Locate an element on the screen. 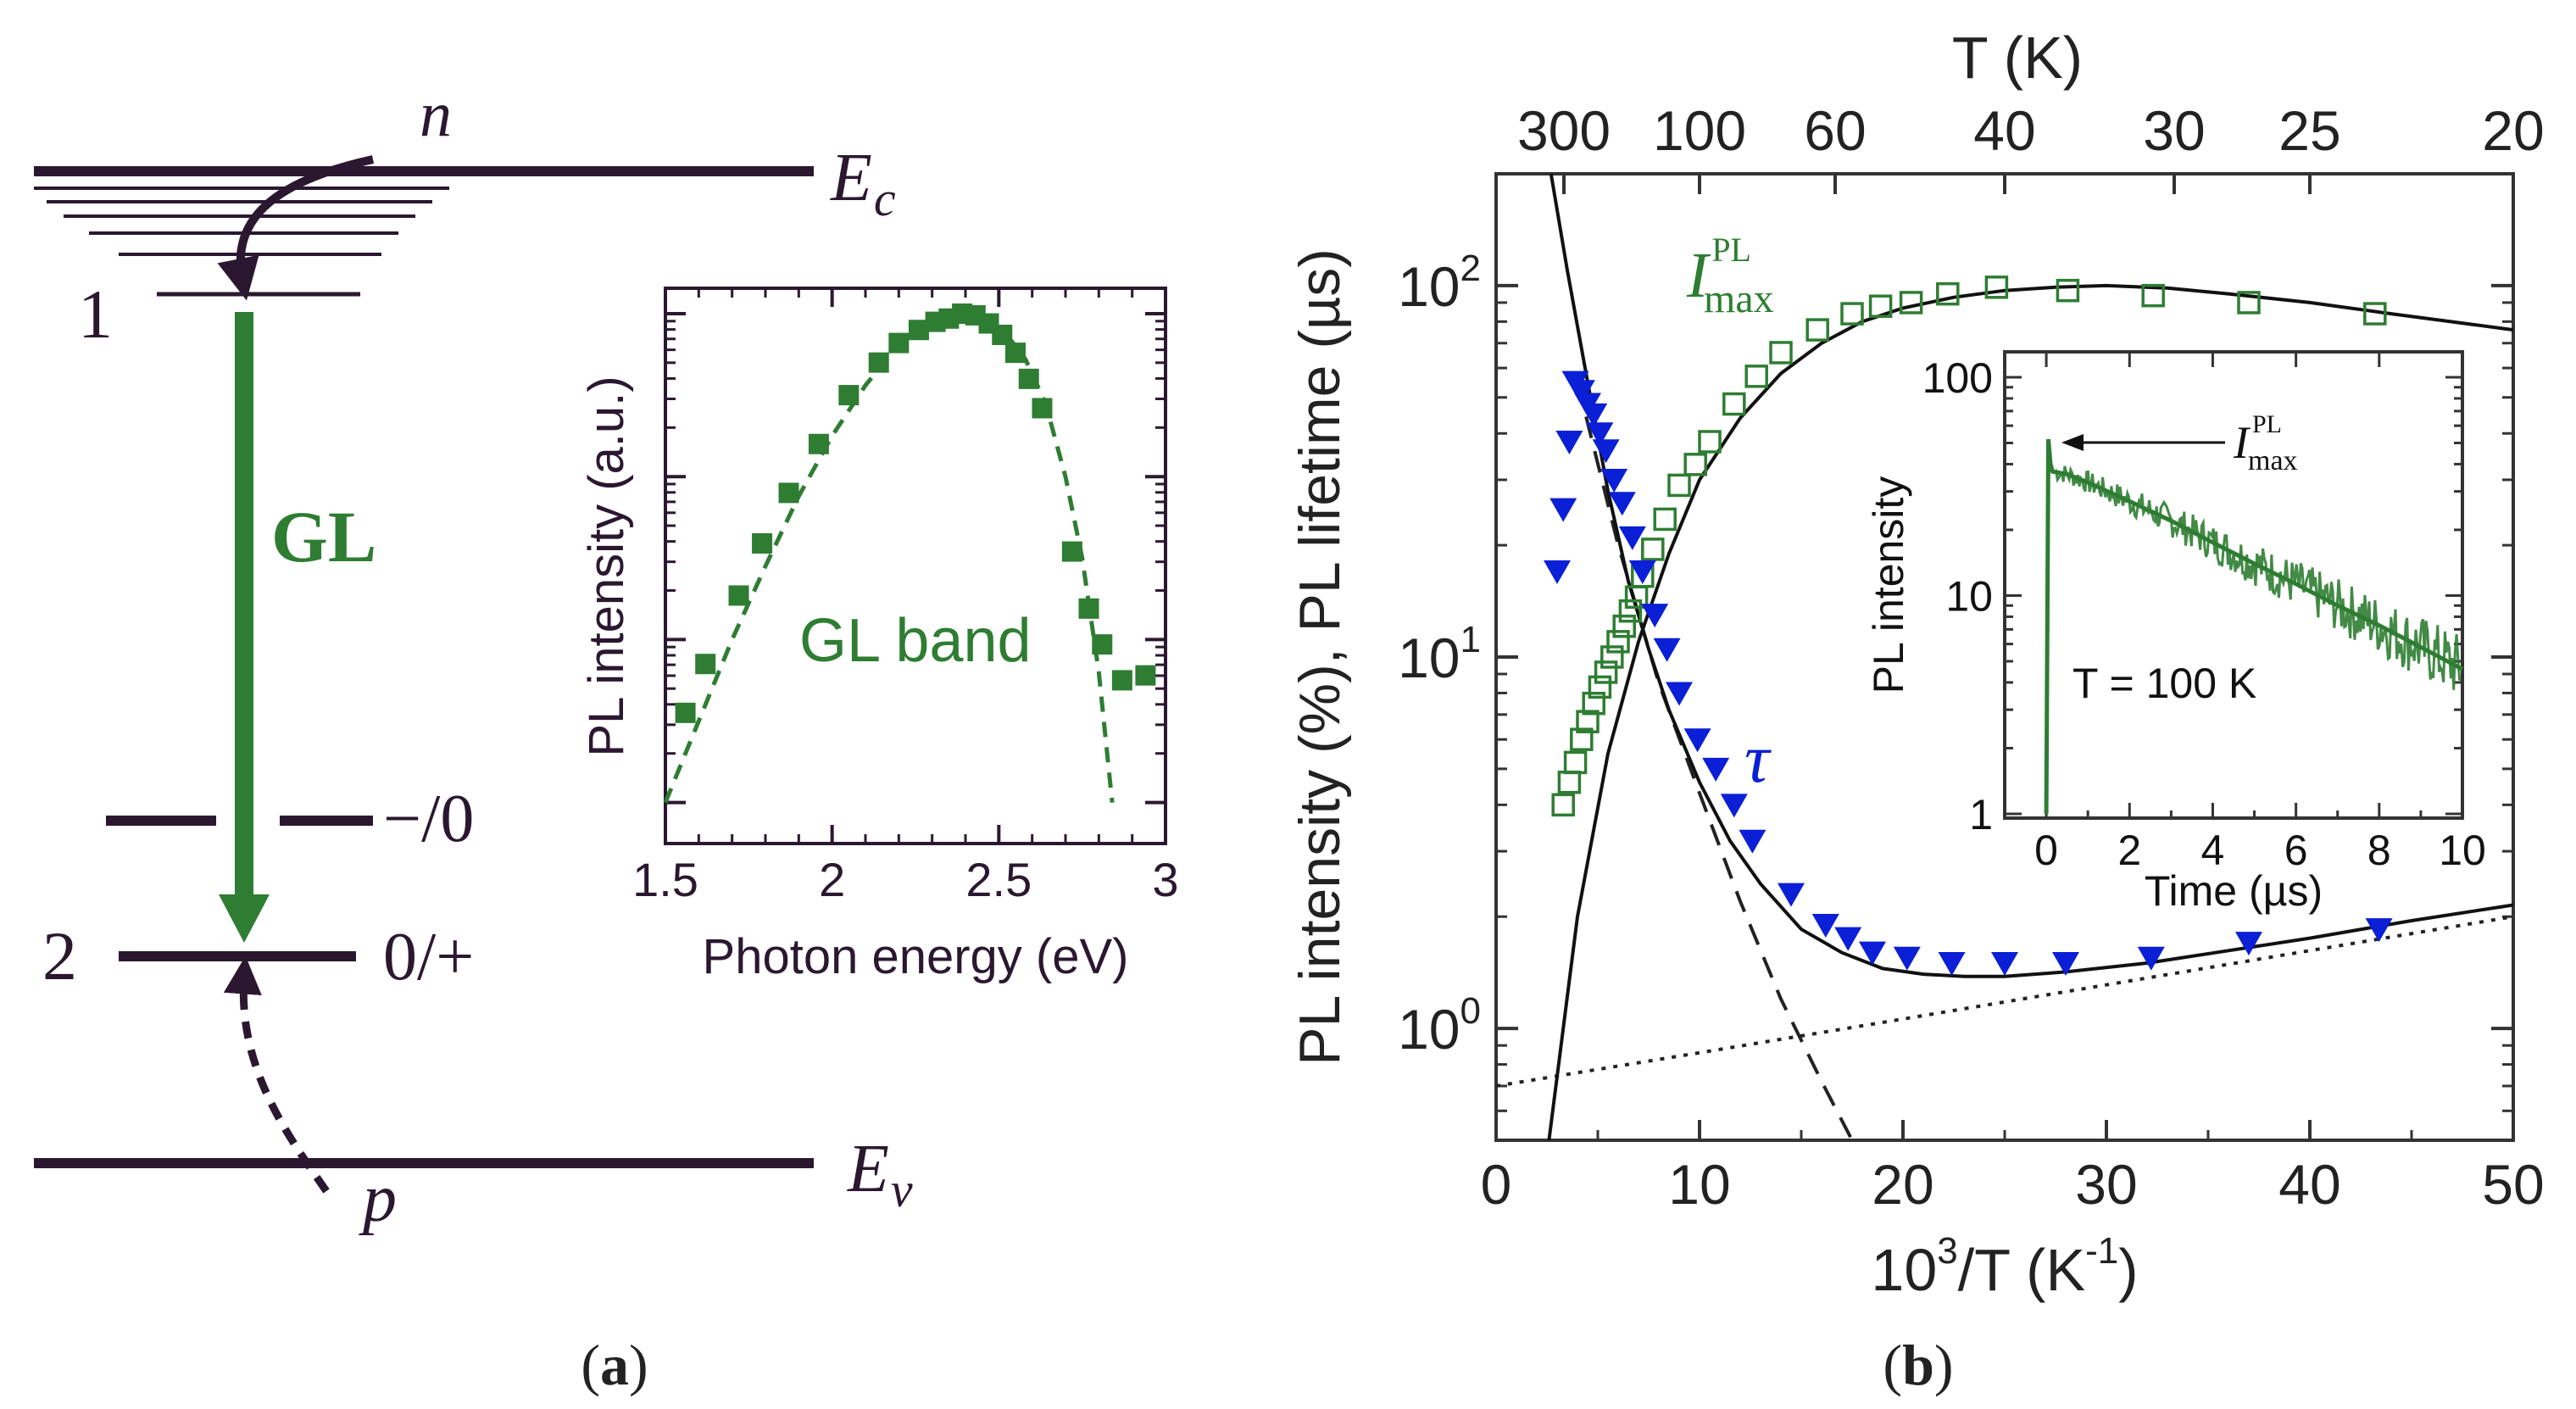 Image resolution: width=2576 pixels, height=1409 pixels. decay-ytick-label: 100 is located at coordinates (1957, 378).